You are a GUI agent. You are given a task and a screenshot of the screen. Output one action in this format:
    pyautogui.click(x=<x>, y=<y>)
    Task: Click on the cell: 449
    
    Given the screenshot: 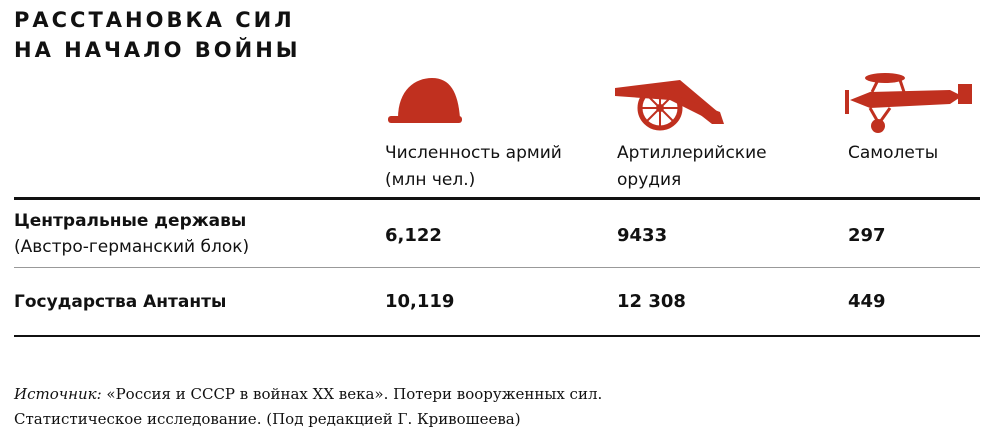 What is the action you would take?
    pyautogui.click(x=867, y=301)
    